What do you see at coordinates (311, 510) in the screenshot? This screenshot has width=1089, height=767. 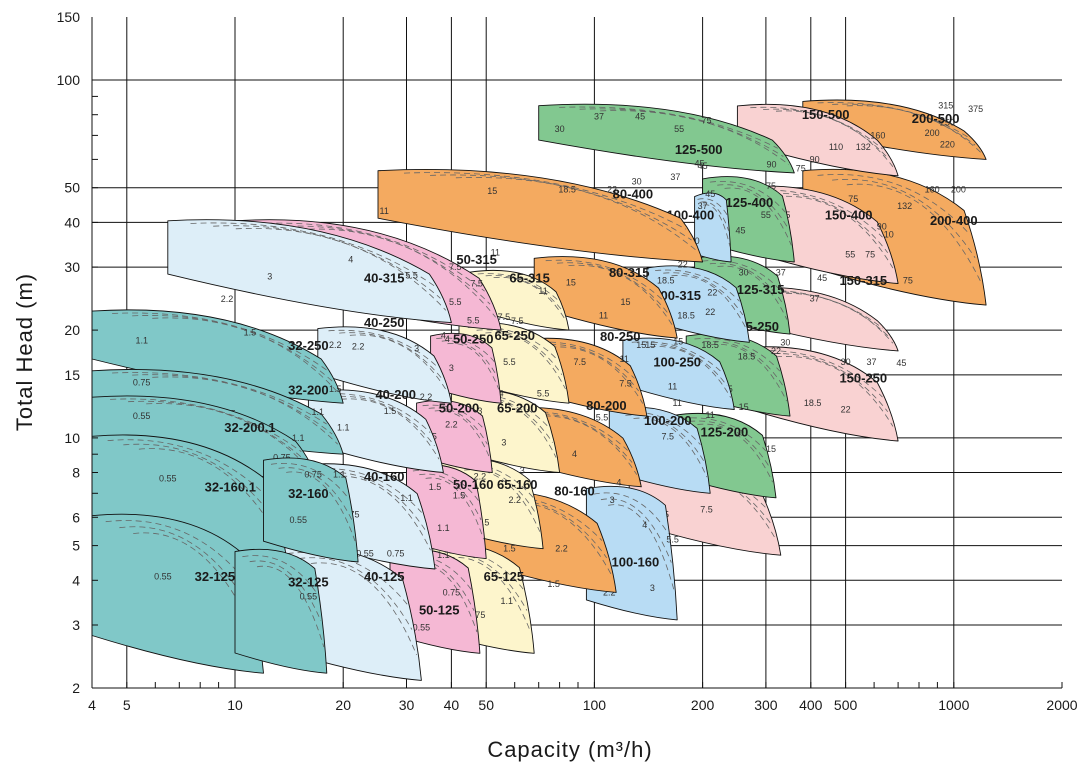 I see `zone-32-160: 0.75 1.1 0.55 32-160` at bounding box center [311, 510].